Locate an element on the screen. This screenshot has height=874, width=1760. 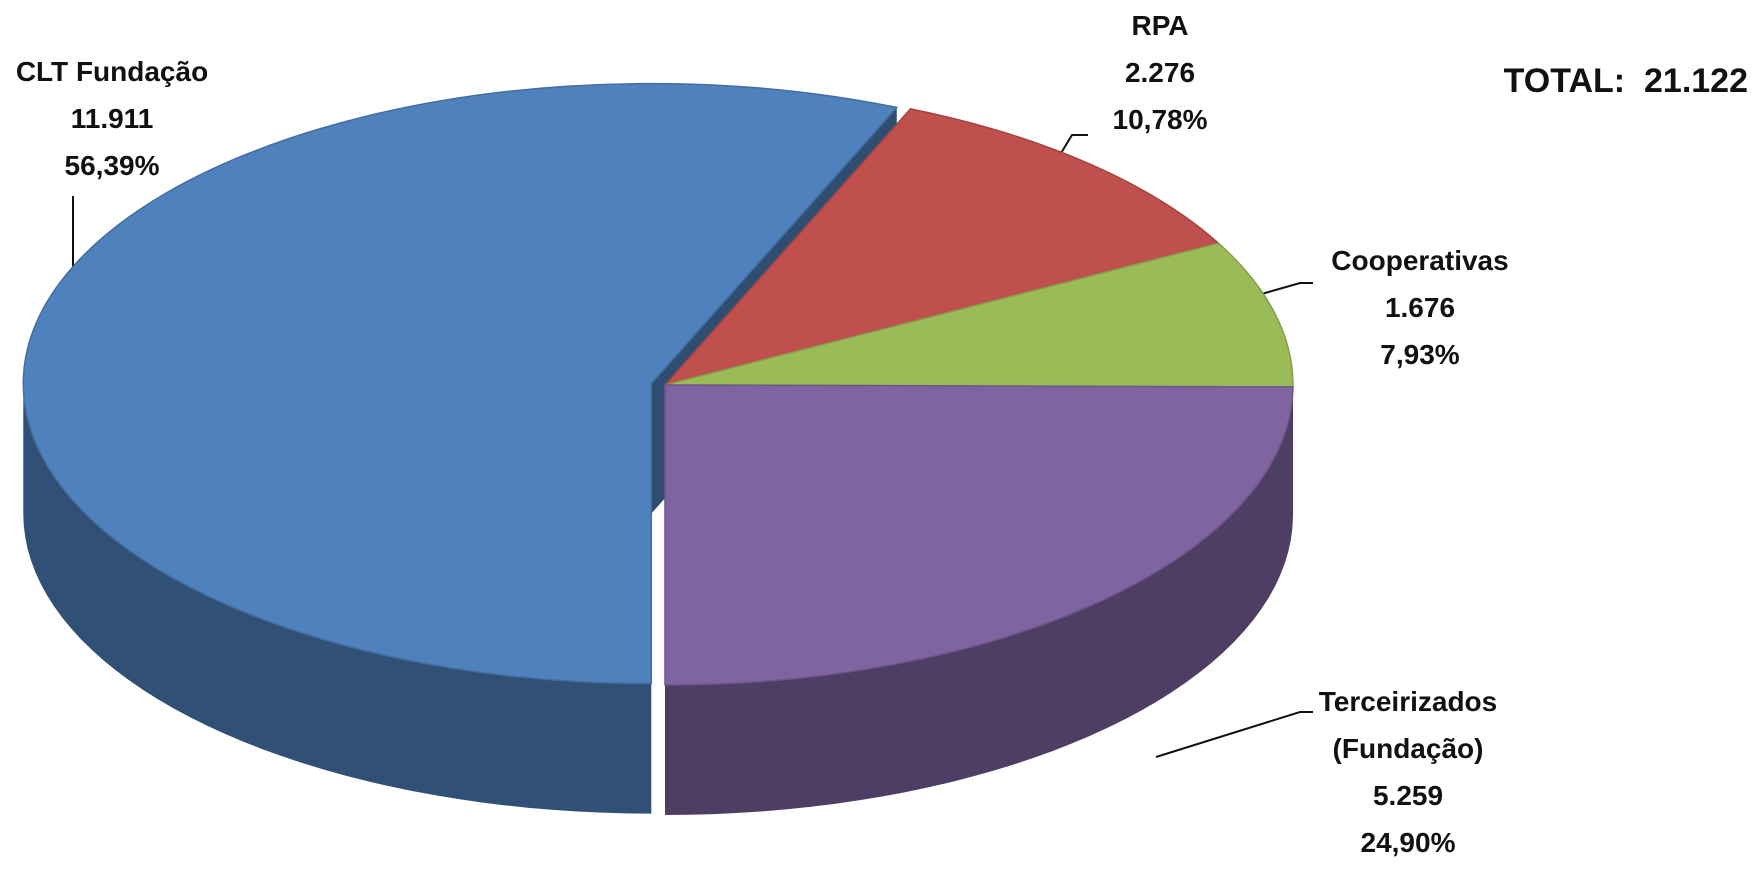
total: TOTAL: 21.122 is located at coordinates (1626, 81).